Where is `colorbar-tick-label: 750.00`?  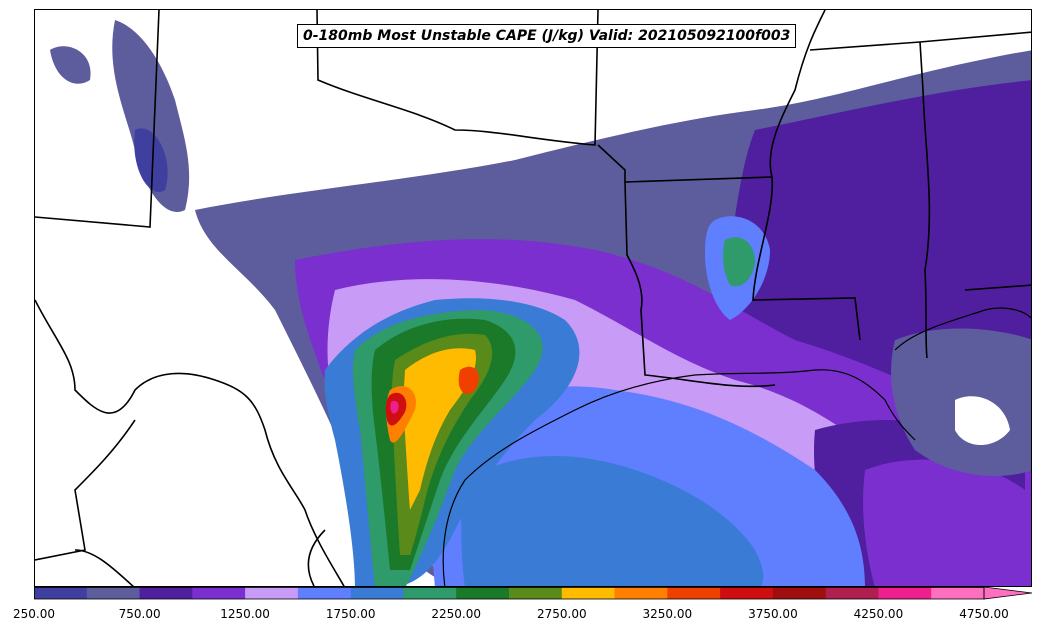 colorbar-tick-label: 750.00 is located at coordinates (139, 614).